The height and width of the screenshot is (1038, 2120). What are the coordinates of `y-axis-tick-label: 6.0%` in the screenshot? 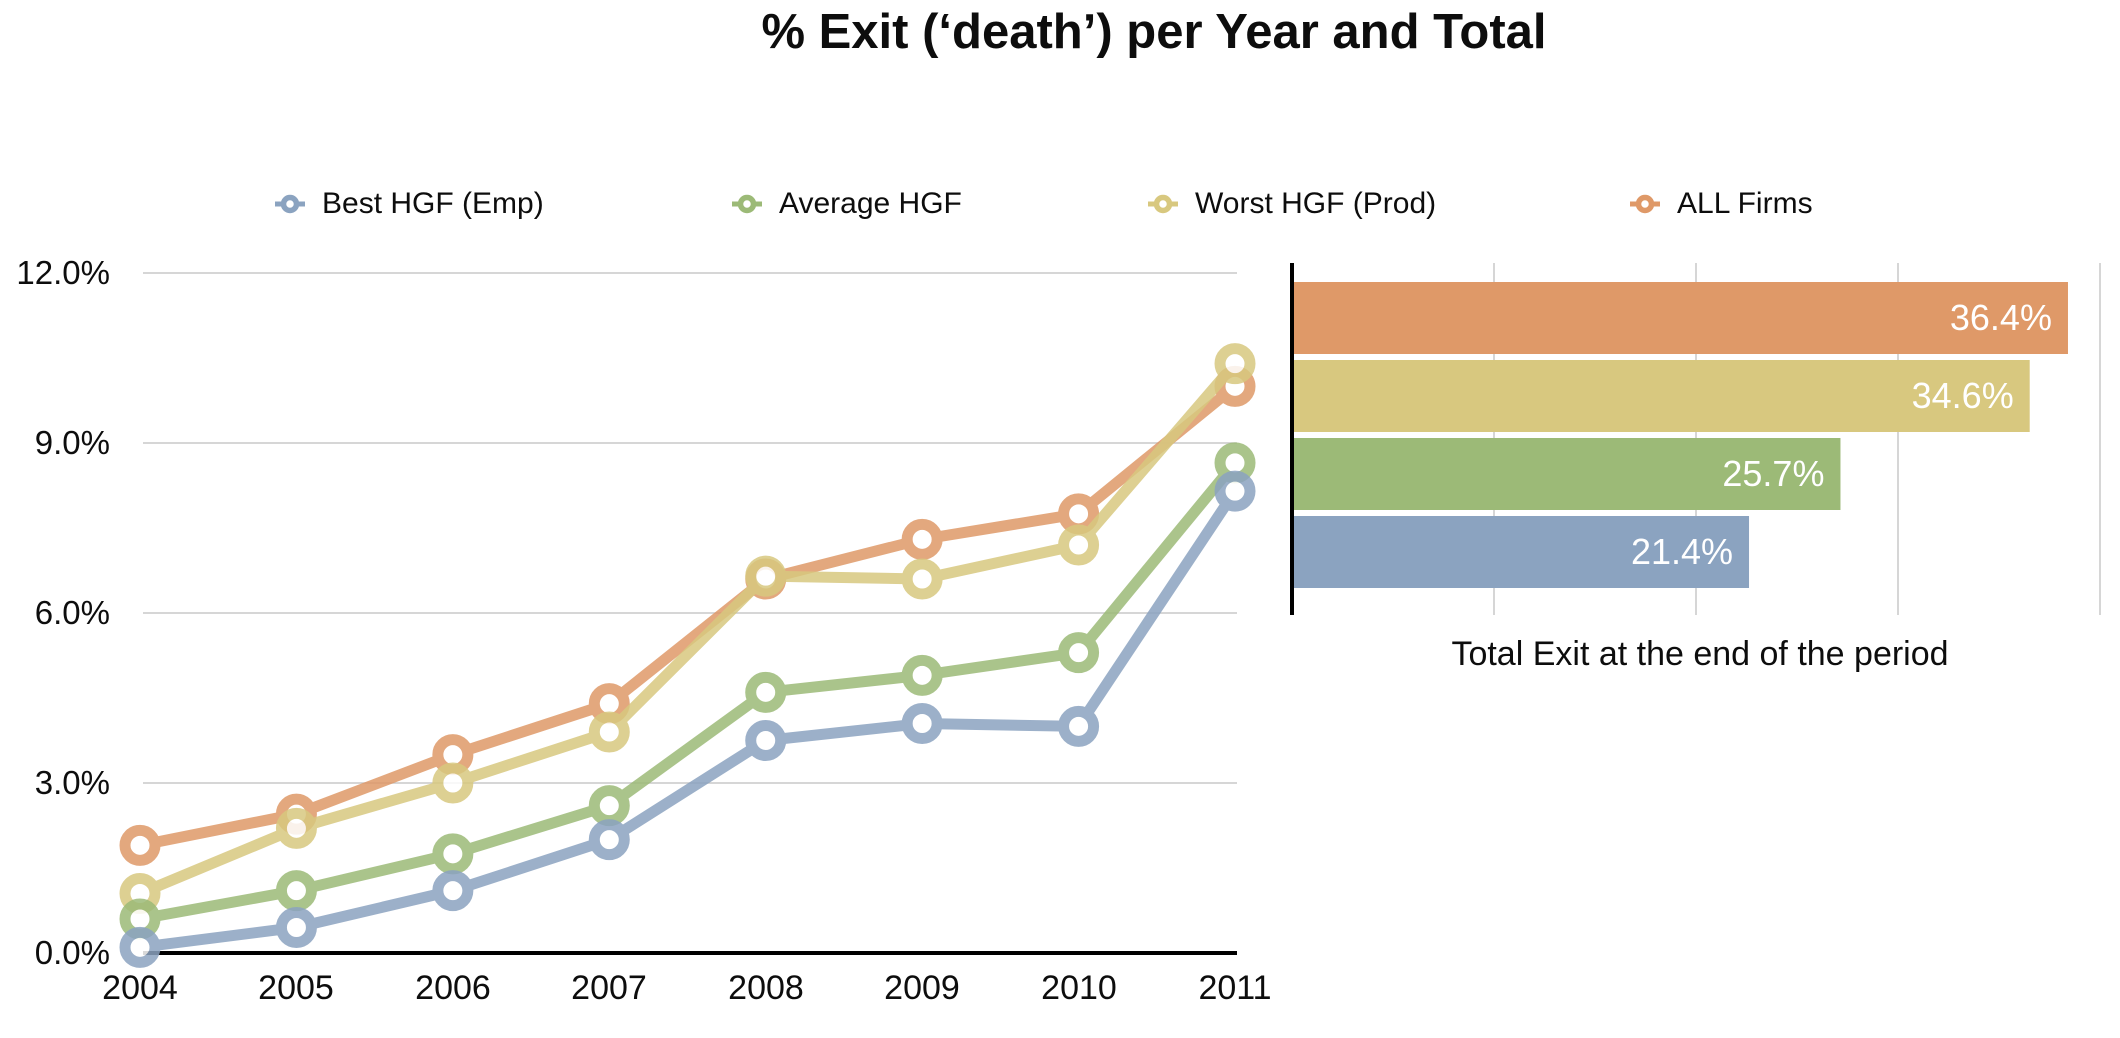 It's located at (72, 612).